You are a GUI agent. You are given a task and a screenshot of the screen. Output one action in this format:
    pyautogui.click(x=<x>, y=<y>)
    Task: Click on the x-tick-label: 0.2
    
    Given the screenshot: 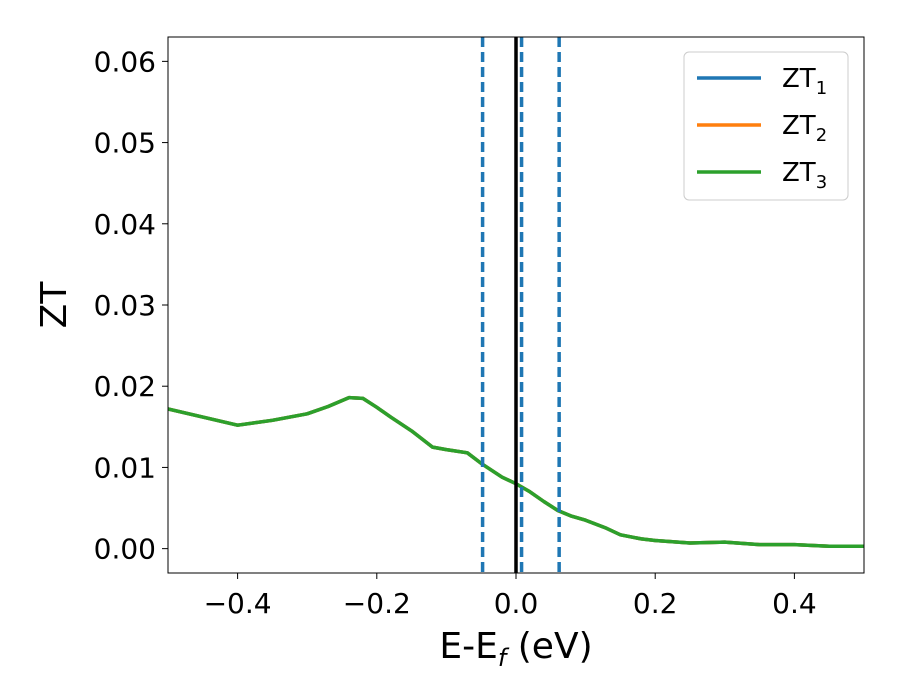 What is the action you would take?
    pyautogui.click(x=655, y=603)
    